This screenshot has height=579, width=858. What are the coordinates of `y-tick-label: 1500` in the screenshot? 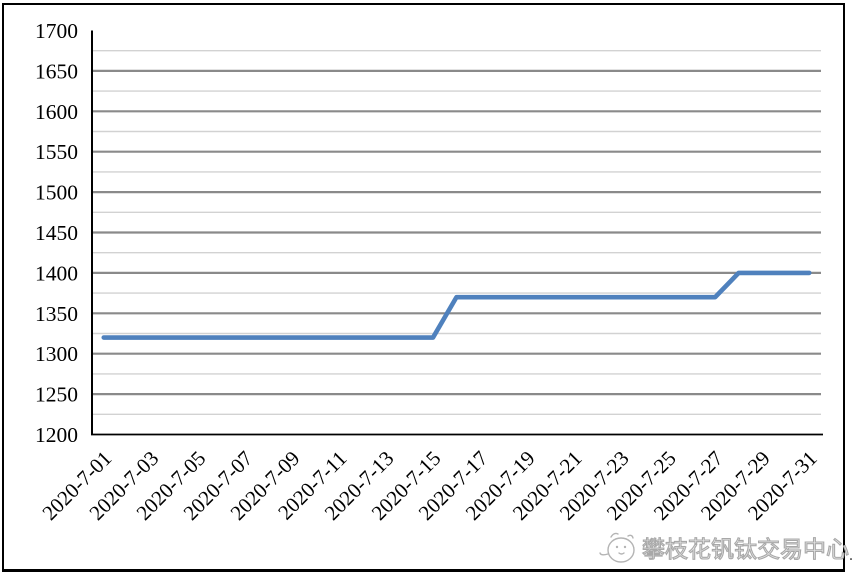 It's located at (56, 193).